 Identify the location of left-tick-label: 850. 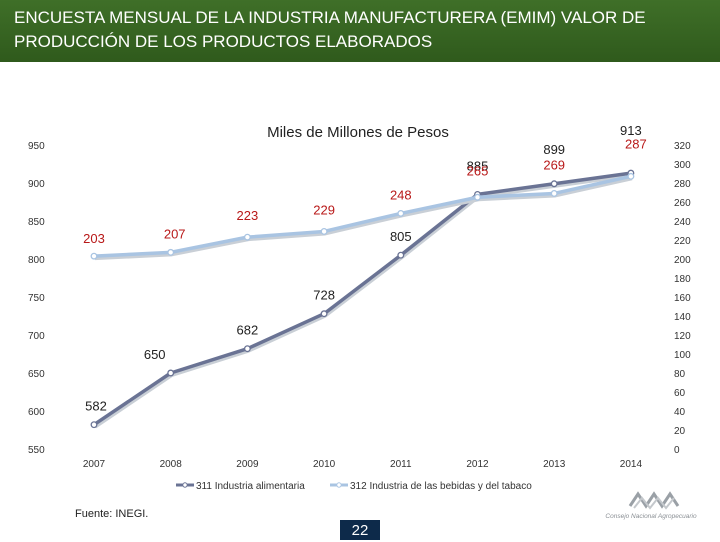
(36, 222).